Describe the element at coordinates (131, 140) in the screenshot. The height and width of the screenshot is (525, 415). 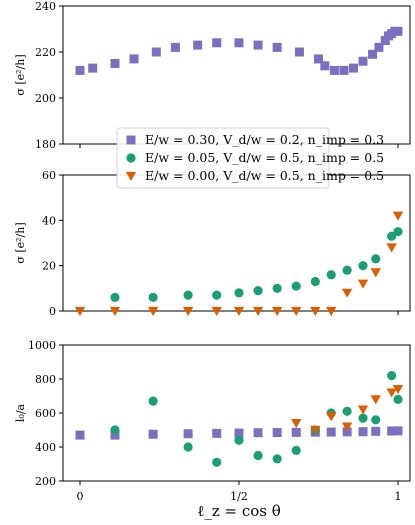
I see `square-legend-icon` at that location.